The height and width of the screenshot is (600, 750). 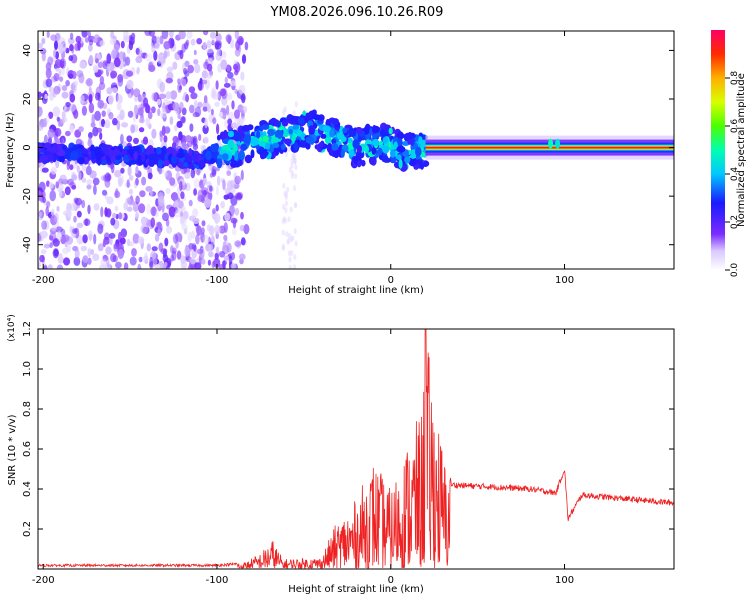 I want to click on y-tick-label: -40, so click(x=27, y=245).